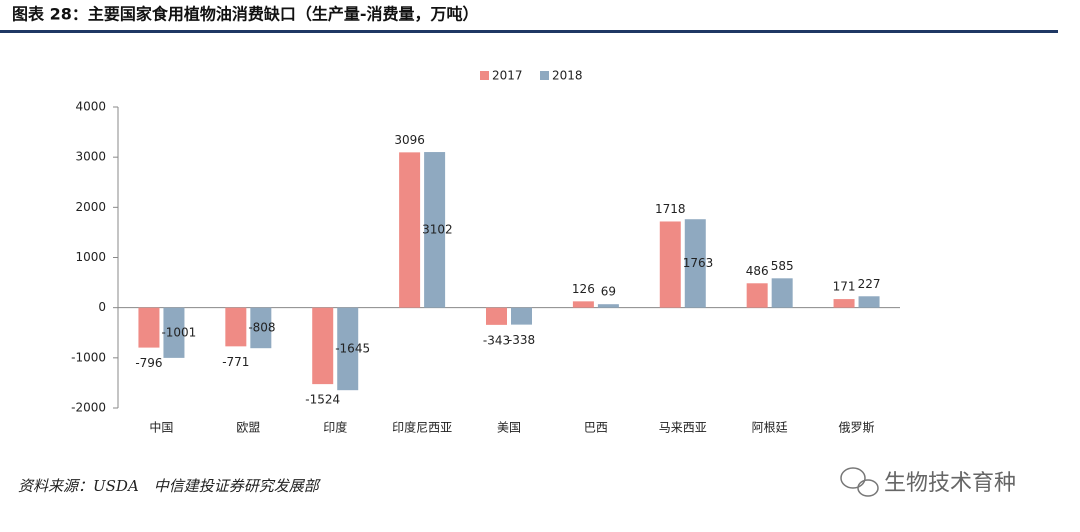  Describe the element at coordinates (90, 257) in the screenshot. I see `y-tick-label: 1000` at that location.